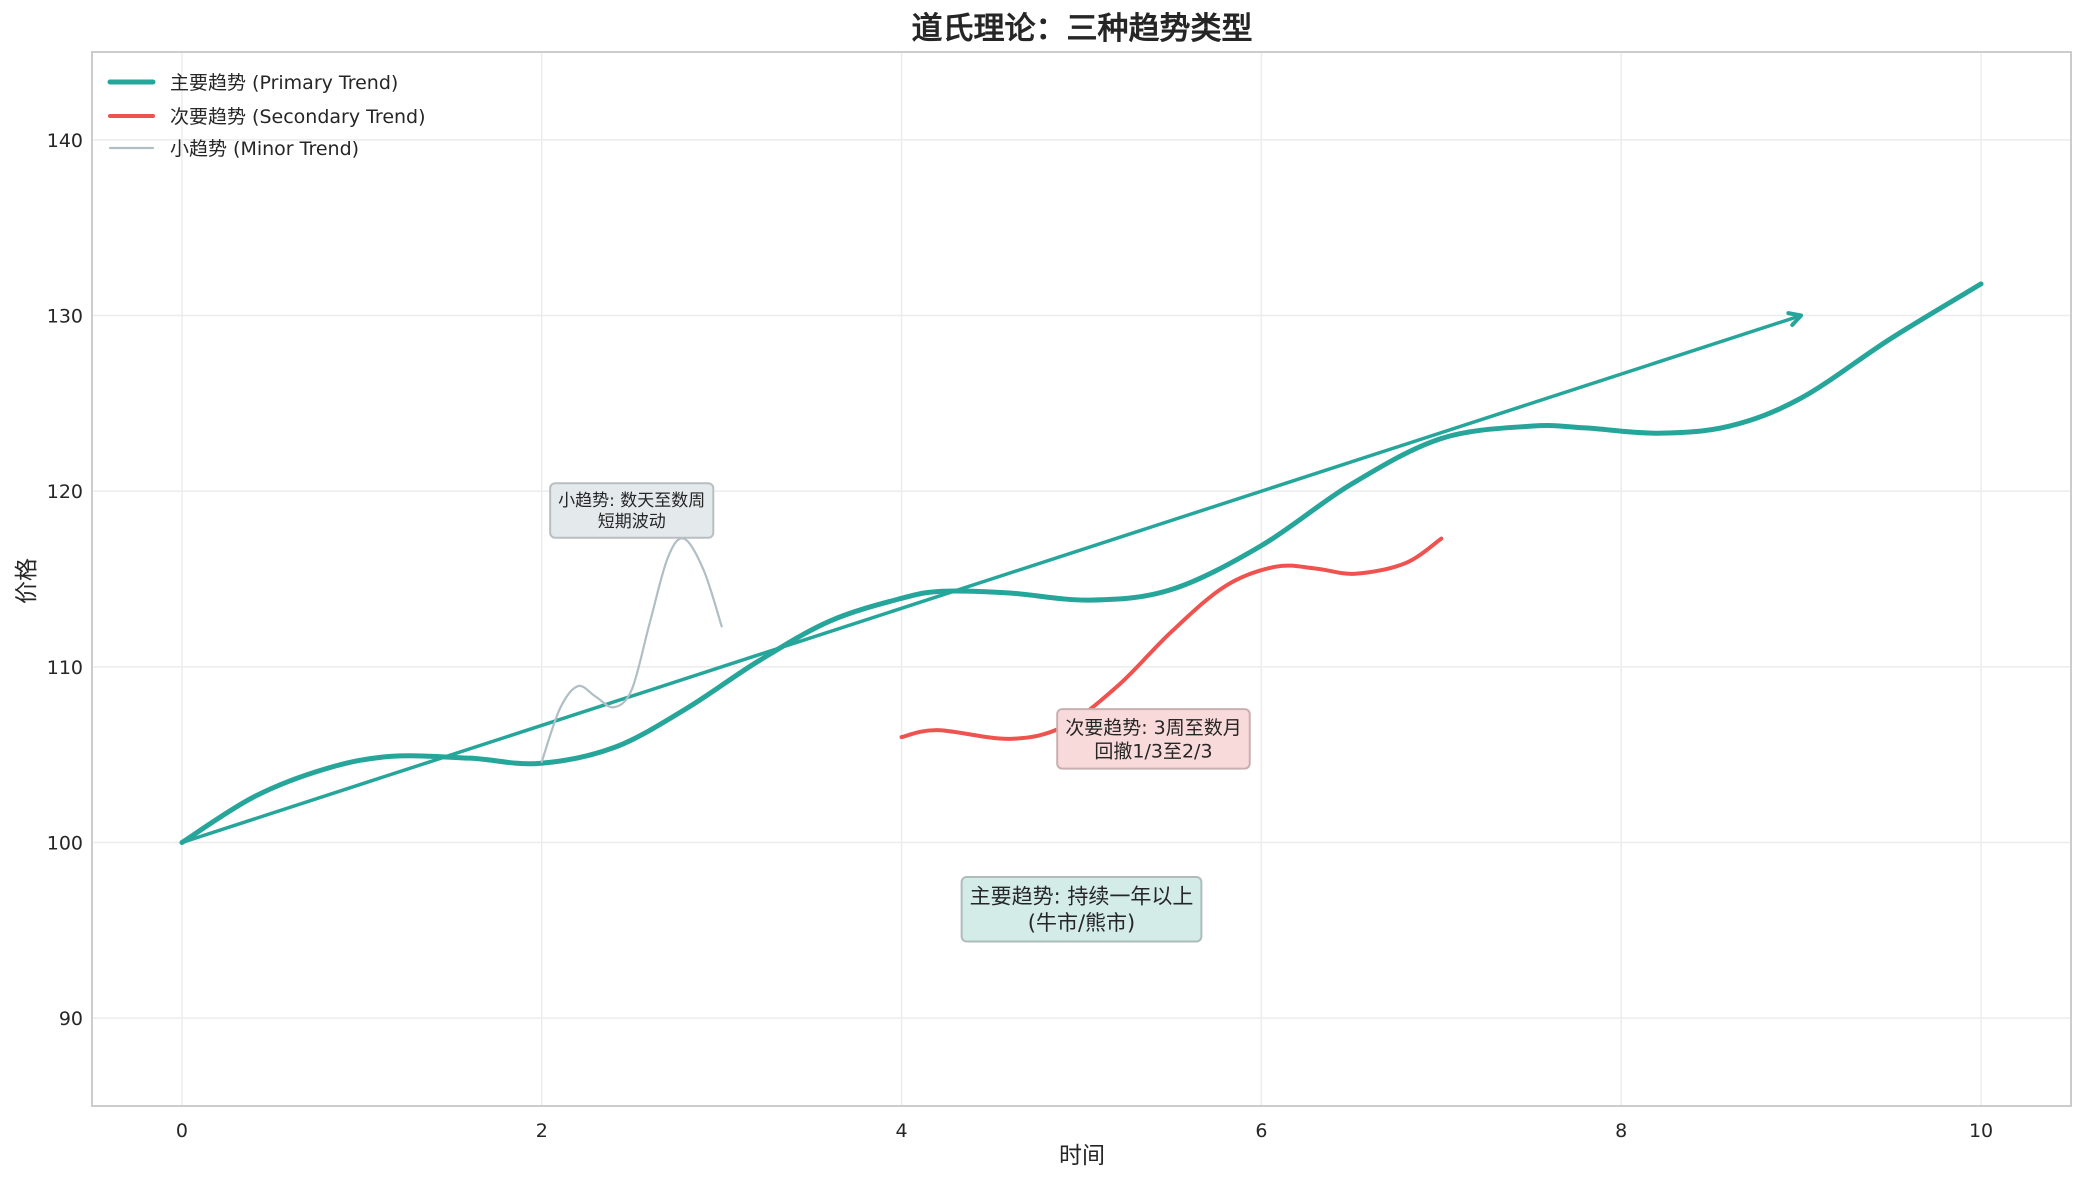  Describe the element at coordinates (1081, 923) in the screenshot. I see `annotation-text: (牛市/熊市)` at that location.